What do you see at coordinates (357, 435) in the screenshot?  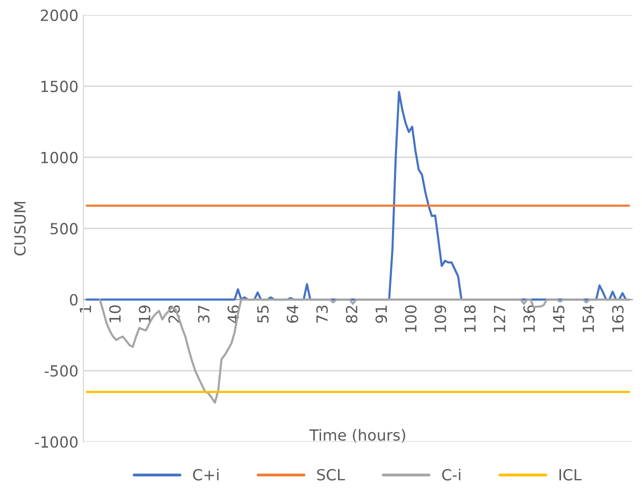 I see `x-axis-title: Time (hours)` at bounding box center [357, 435].